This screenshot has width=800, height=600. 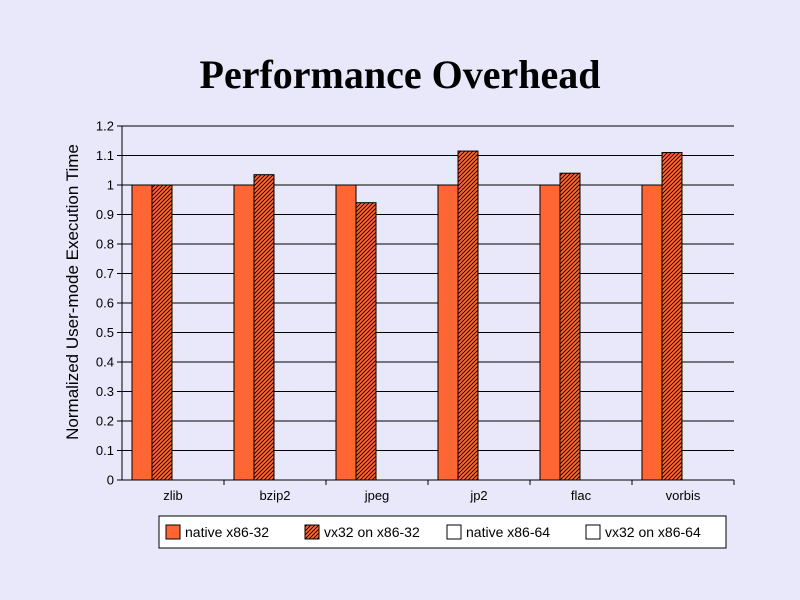 I want to click on x-tick-label: jp2, so click(x=478, y=495).